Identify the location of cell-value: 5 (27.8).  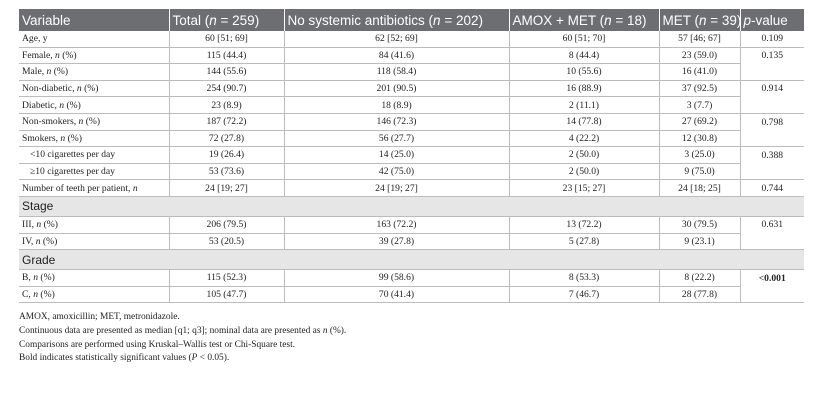
(583, 242).